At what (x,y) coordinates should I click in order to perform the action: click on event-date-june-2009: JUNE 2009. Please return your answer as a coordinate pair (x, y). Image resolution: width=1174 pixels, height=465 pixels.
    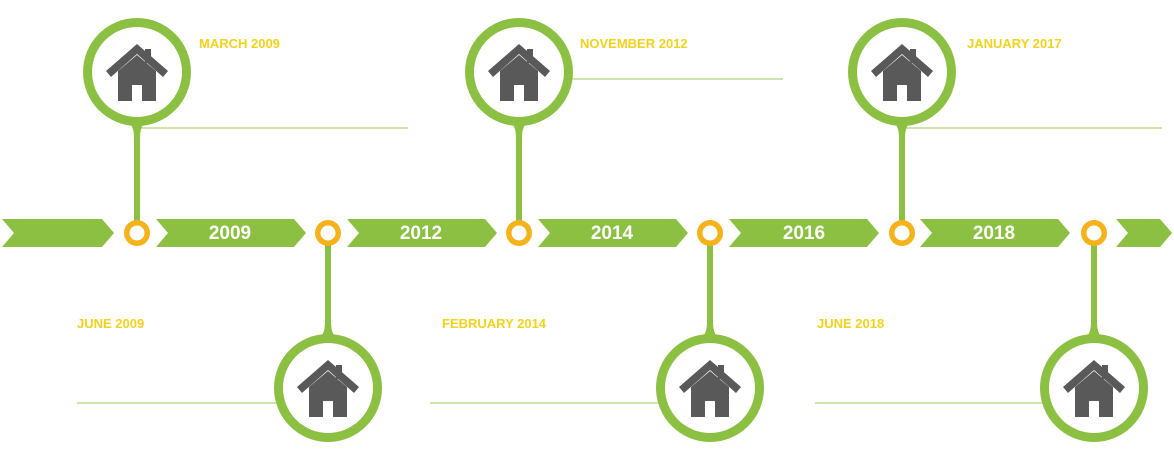
    Looking at the image, I should click on (111, 323).